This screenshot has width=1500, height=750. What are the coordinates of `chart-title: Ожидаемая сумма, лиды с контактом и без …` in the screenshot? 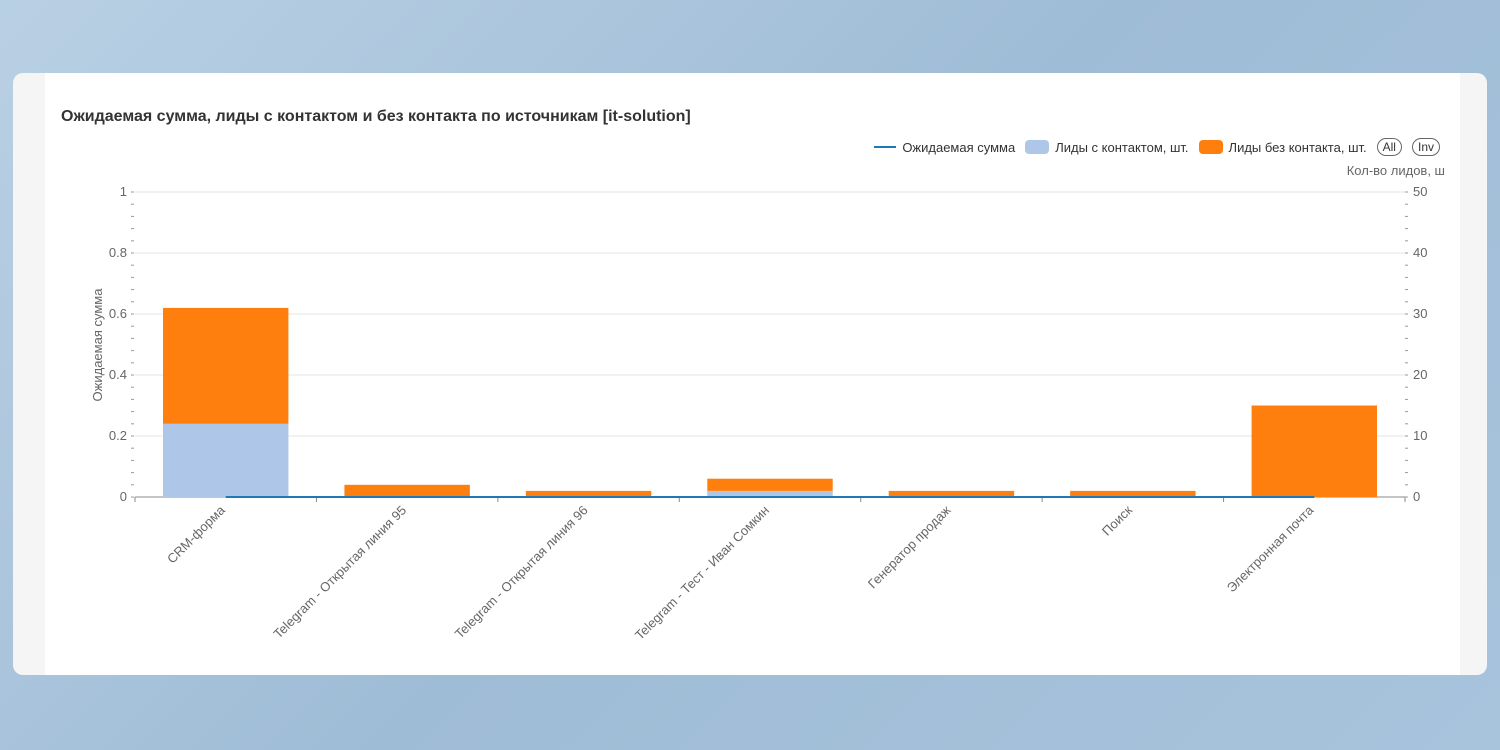 It's located at (376, 116).